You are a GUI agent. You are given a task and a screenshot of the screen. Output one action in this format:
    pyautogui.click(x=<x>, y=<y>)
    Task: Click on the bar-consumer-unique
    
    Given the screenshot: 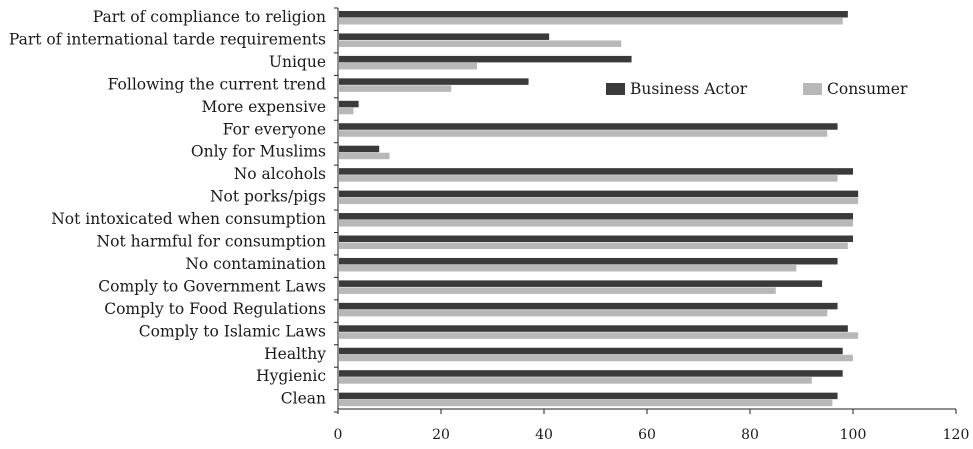 What is the action you would take?
    pyautogui.click(x=408, y=66)
    